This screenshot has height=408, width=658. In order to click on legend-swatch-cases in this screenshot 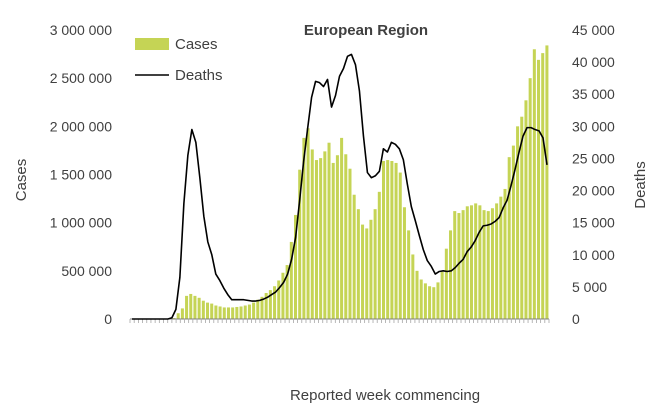, I will do `click(152, 44)`.